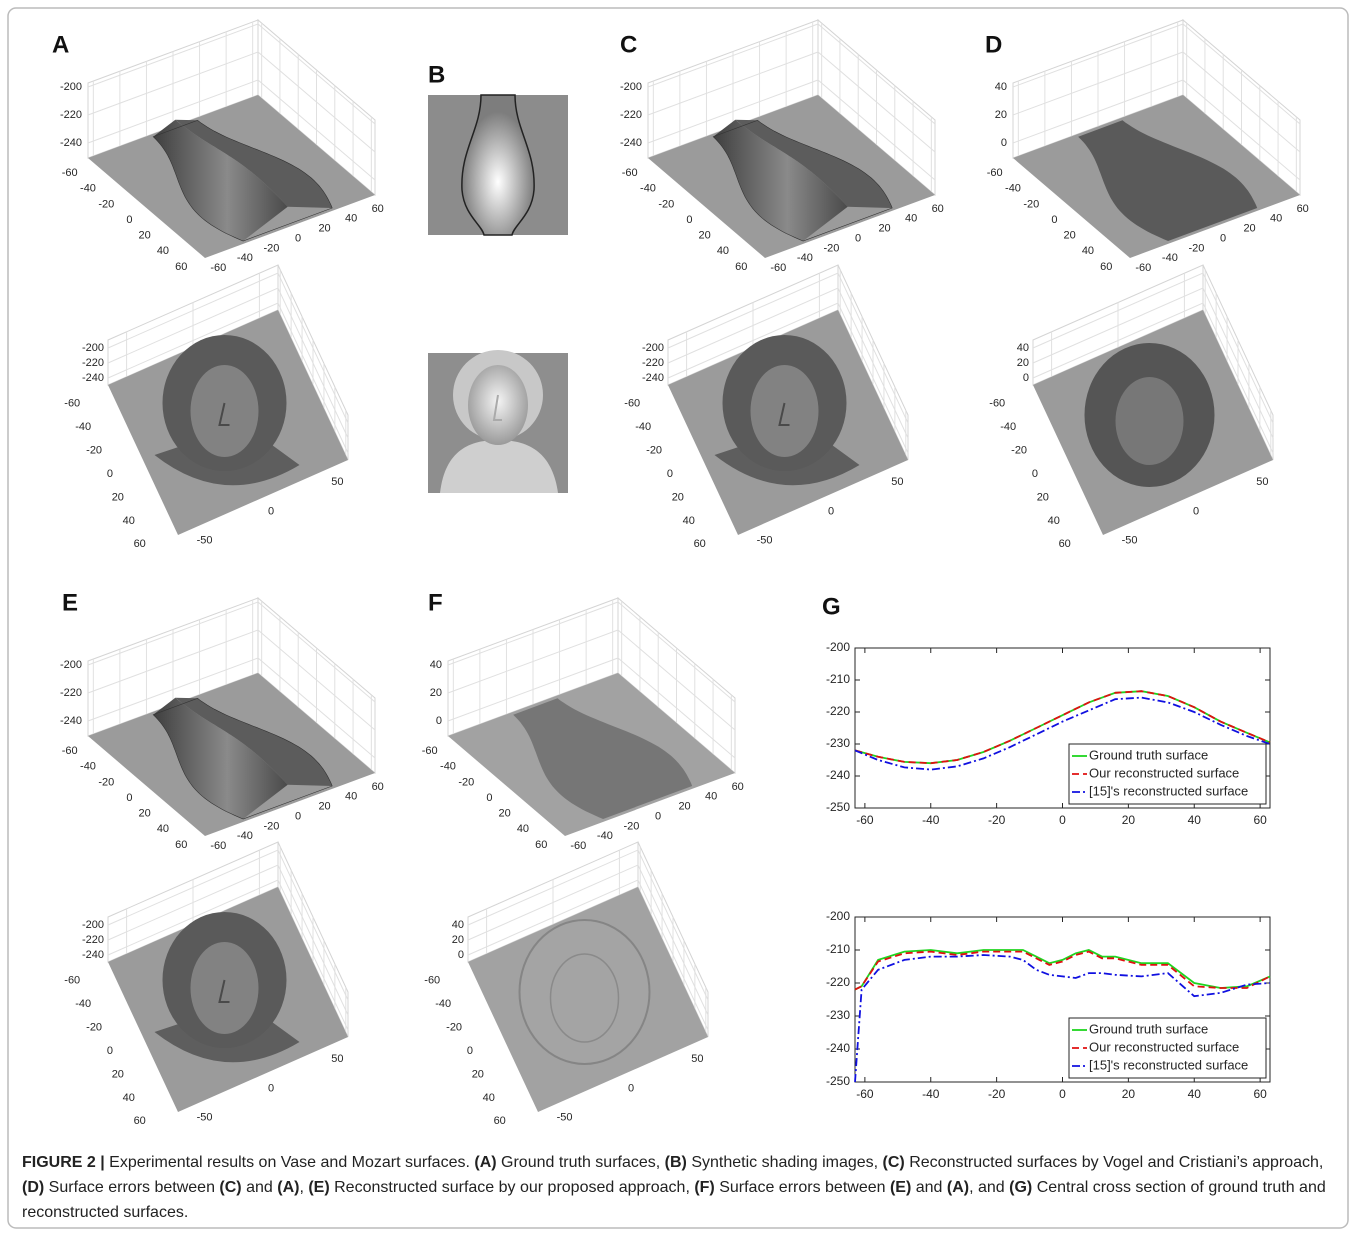 The height and width of the screenshot is (1238, 1356). I want to click on surface-side, so click(780, 180).